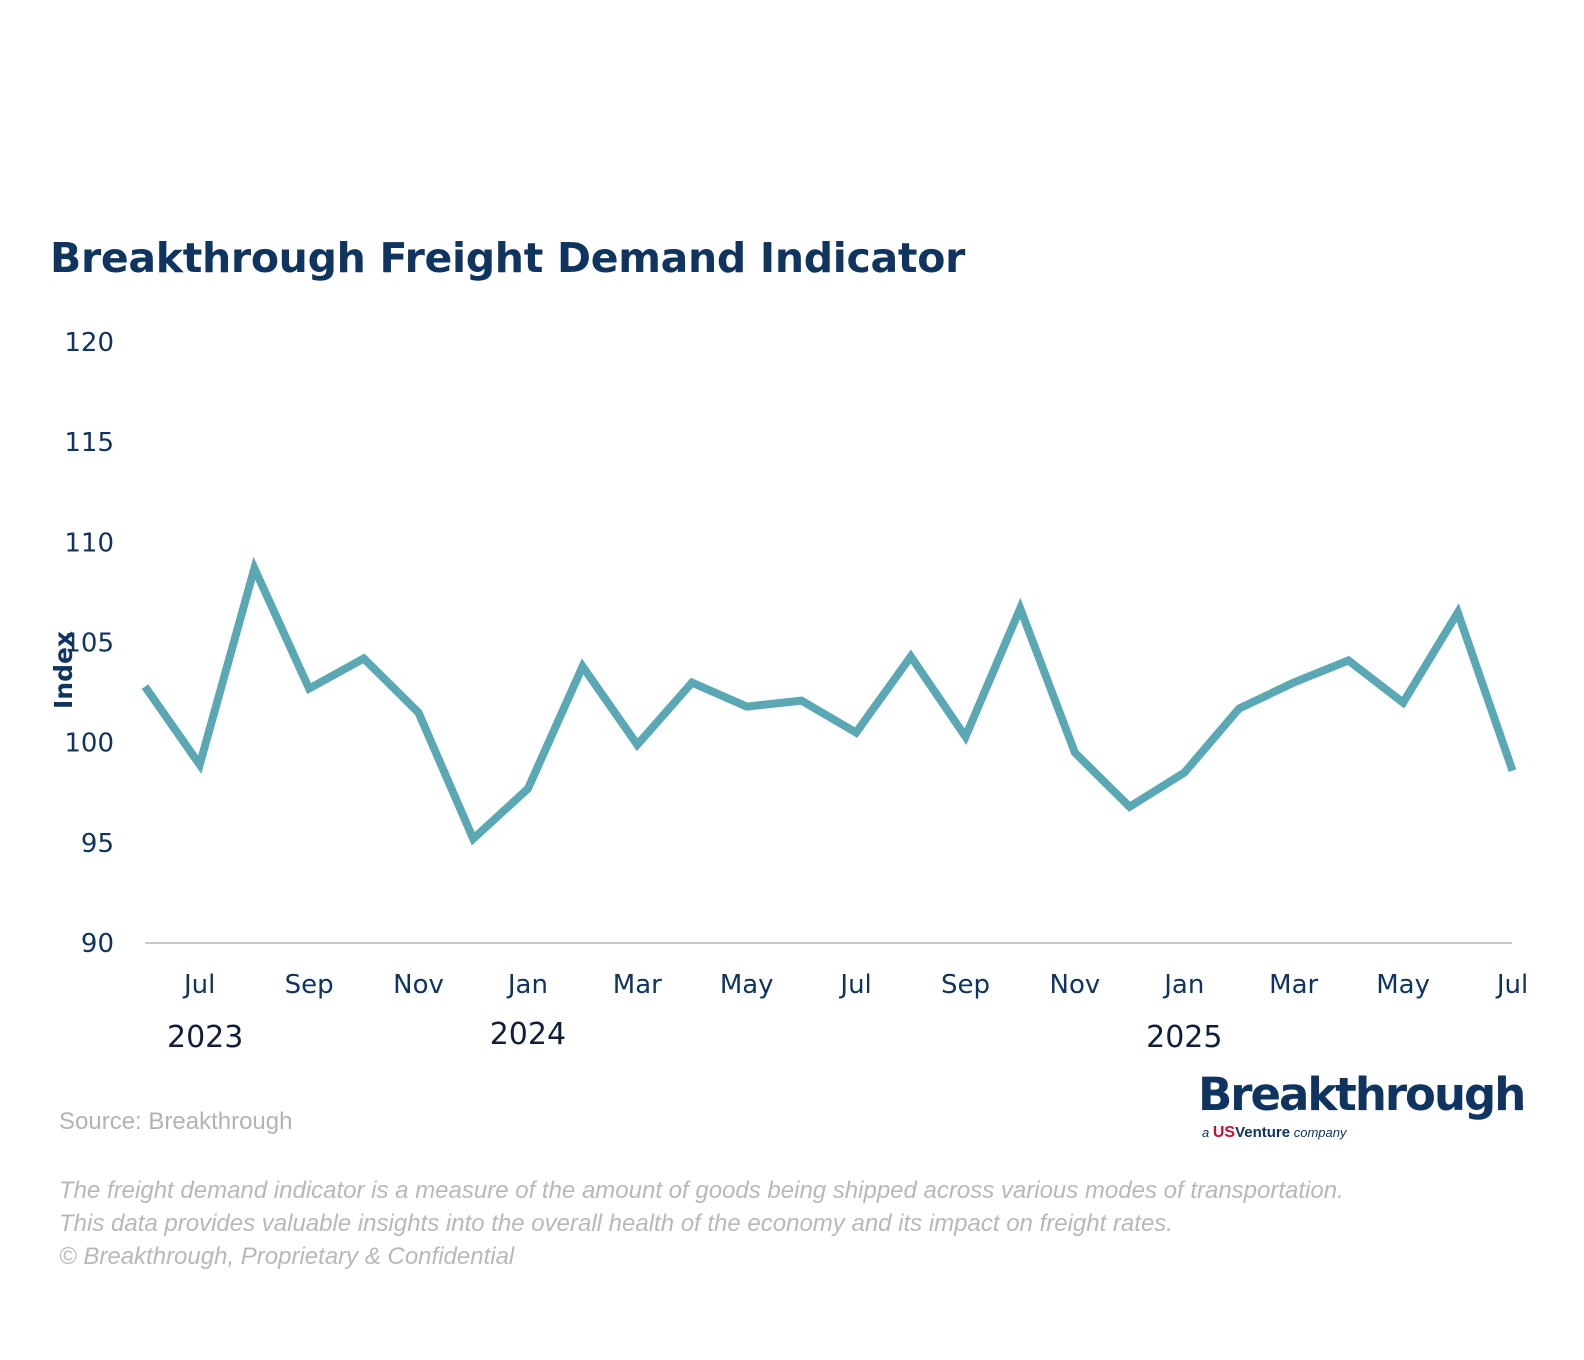 The image size is (1584, 1360). I want to click on y-tick-label: 115, so click(89, 443).